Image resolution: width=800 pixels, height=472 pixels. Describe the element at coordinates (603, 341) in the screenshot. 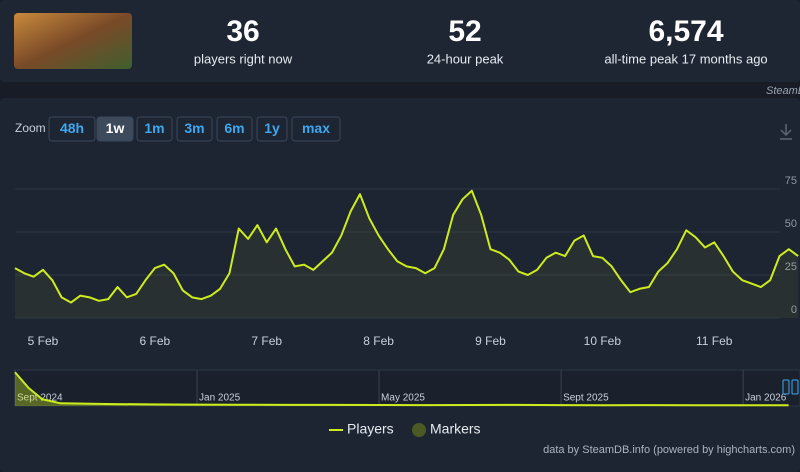

I see `x-tick-label: 10 Feb` at that location.